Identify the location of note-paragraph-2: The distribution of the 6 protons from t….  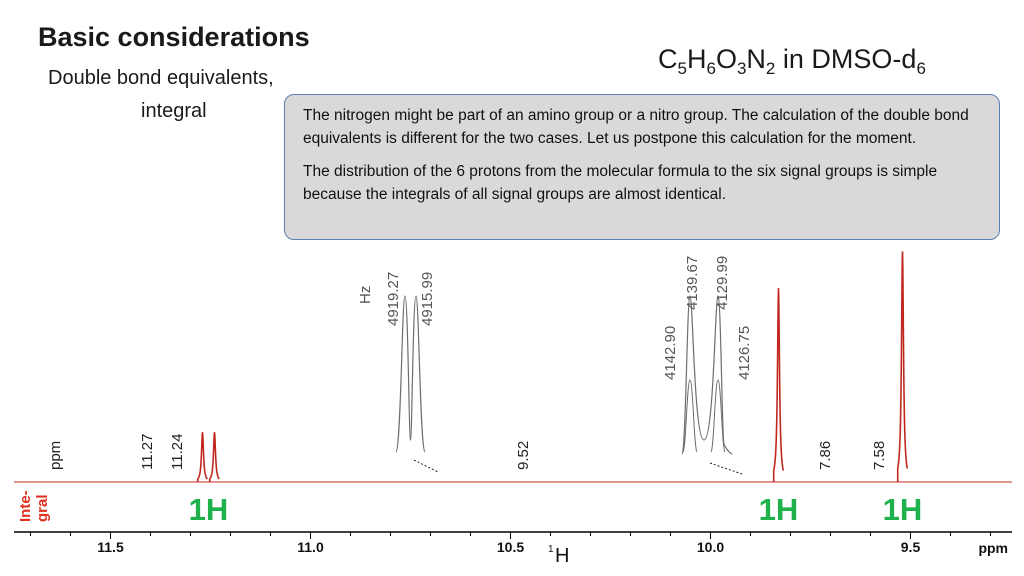
(620, 183).